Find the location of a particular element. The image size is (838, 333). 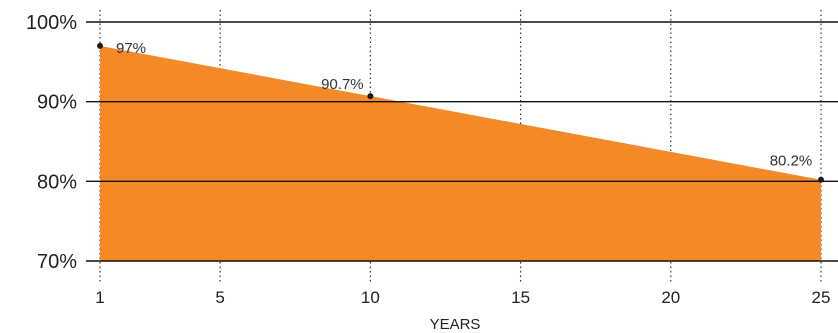

y-axis-tick-labels: 70% 80% 90% 100% is located at coordinates (51, 142).